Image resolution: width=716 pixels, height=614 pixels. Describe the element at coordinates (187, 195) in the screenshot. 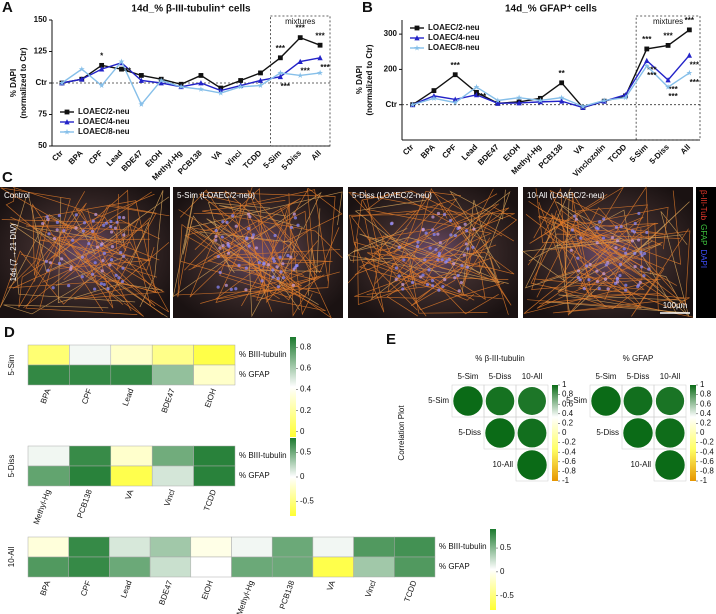

I see `image-label: 5-Sim` at that location.